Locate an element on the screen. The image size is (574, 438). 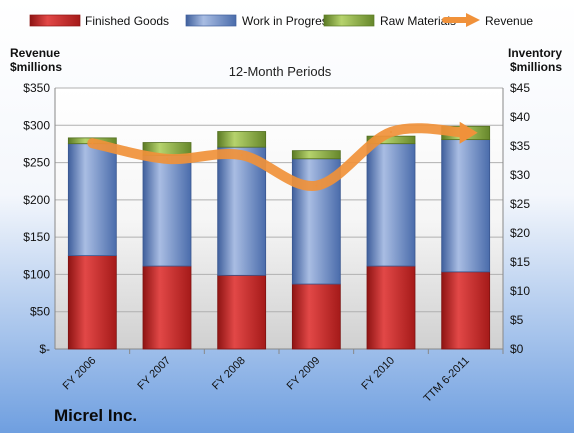
bar-finished-goods-fy-2010 is located at coordinates (391, 307).